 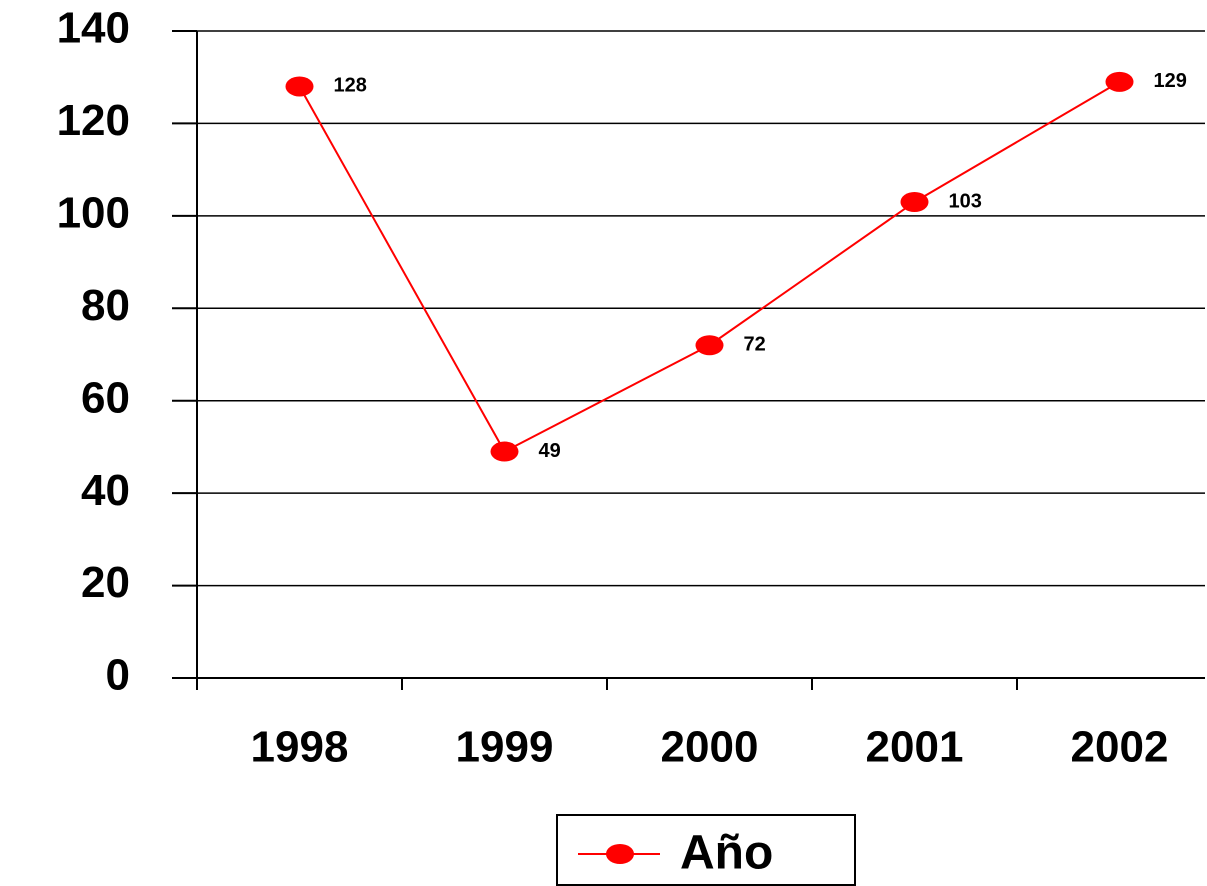 I want to click on data-label: 49, so click(x=550, y=451).